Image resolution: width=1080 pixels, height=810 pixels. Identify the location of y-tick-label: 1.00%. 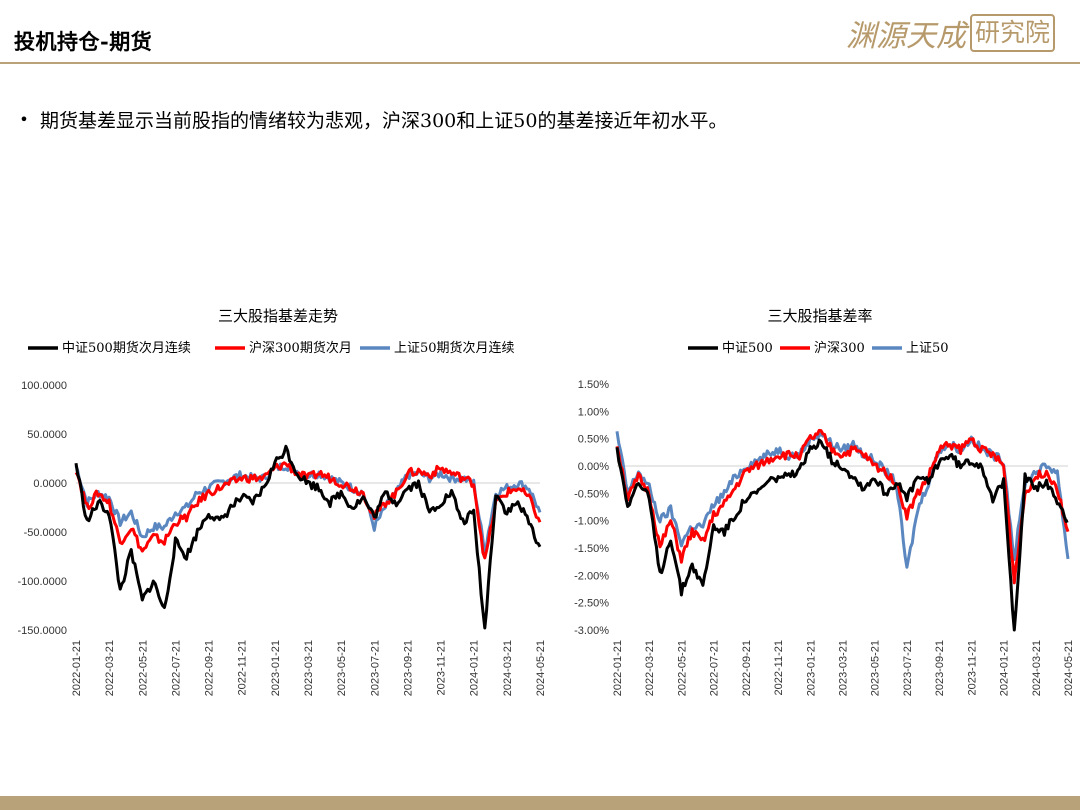
(593, 412).